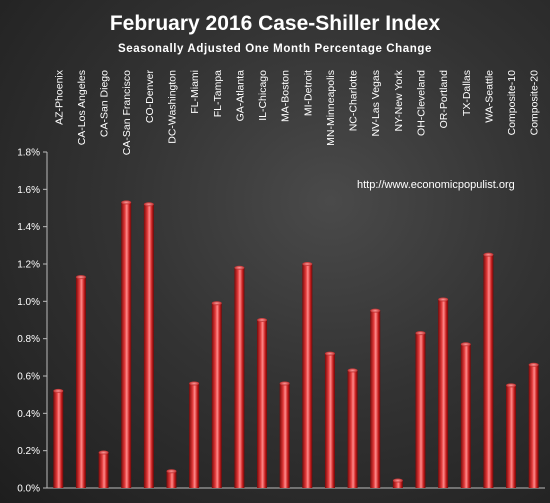  What do you see at coordinates (263, 95) in the screenshot?
I see `category-label: IL-Chicago` at bounding box center [263, 95].